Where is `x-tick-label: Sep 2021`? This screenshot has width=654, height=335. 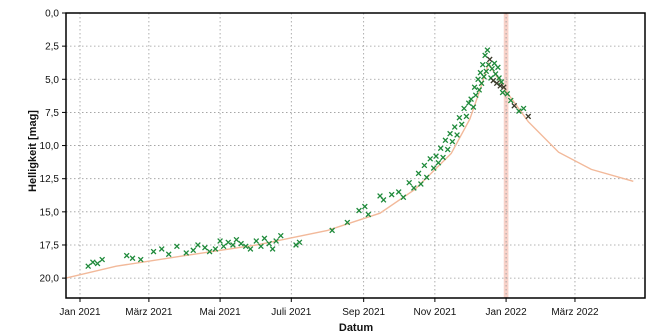
x-tick-label: Sep 2021 is located at coordinates (363, 312).